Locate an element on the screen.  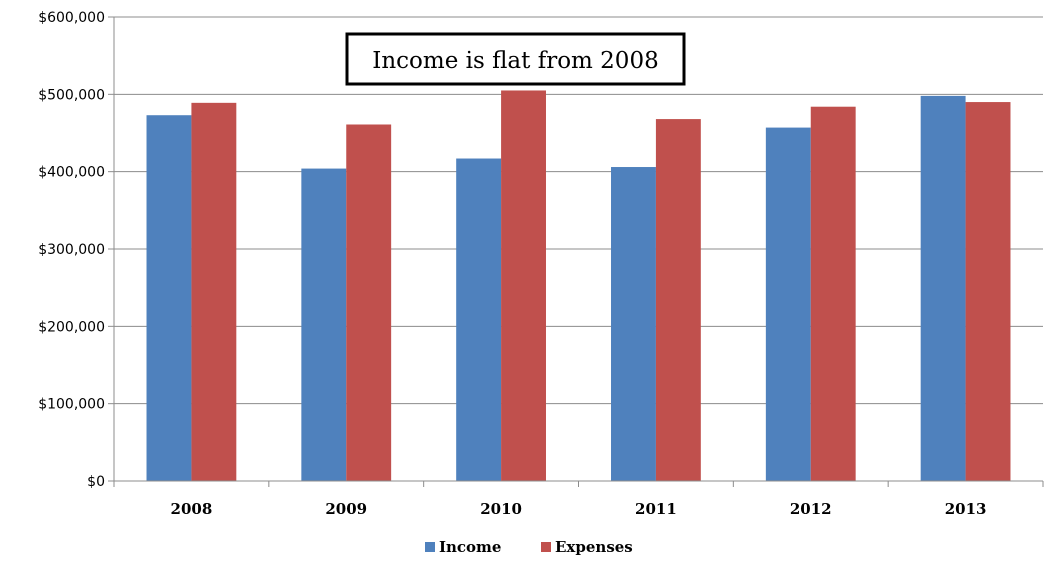
annotation-box: Income is flat from 2008 is located at coordinates (515, 59).